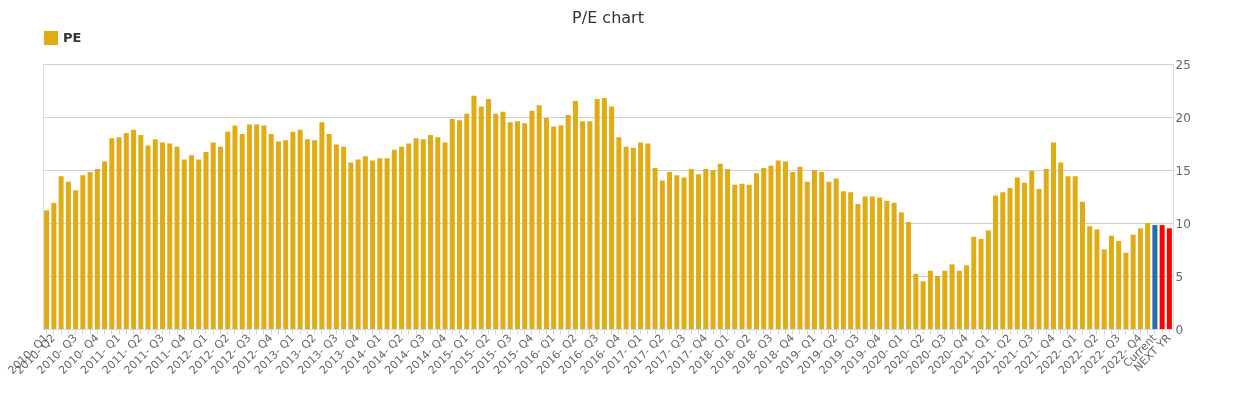 This screenshot has height=406, width=1248. Describe the element at coordinates (1179, 276) in the screenshot. I see `y-tick-label: 5` at that location.